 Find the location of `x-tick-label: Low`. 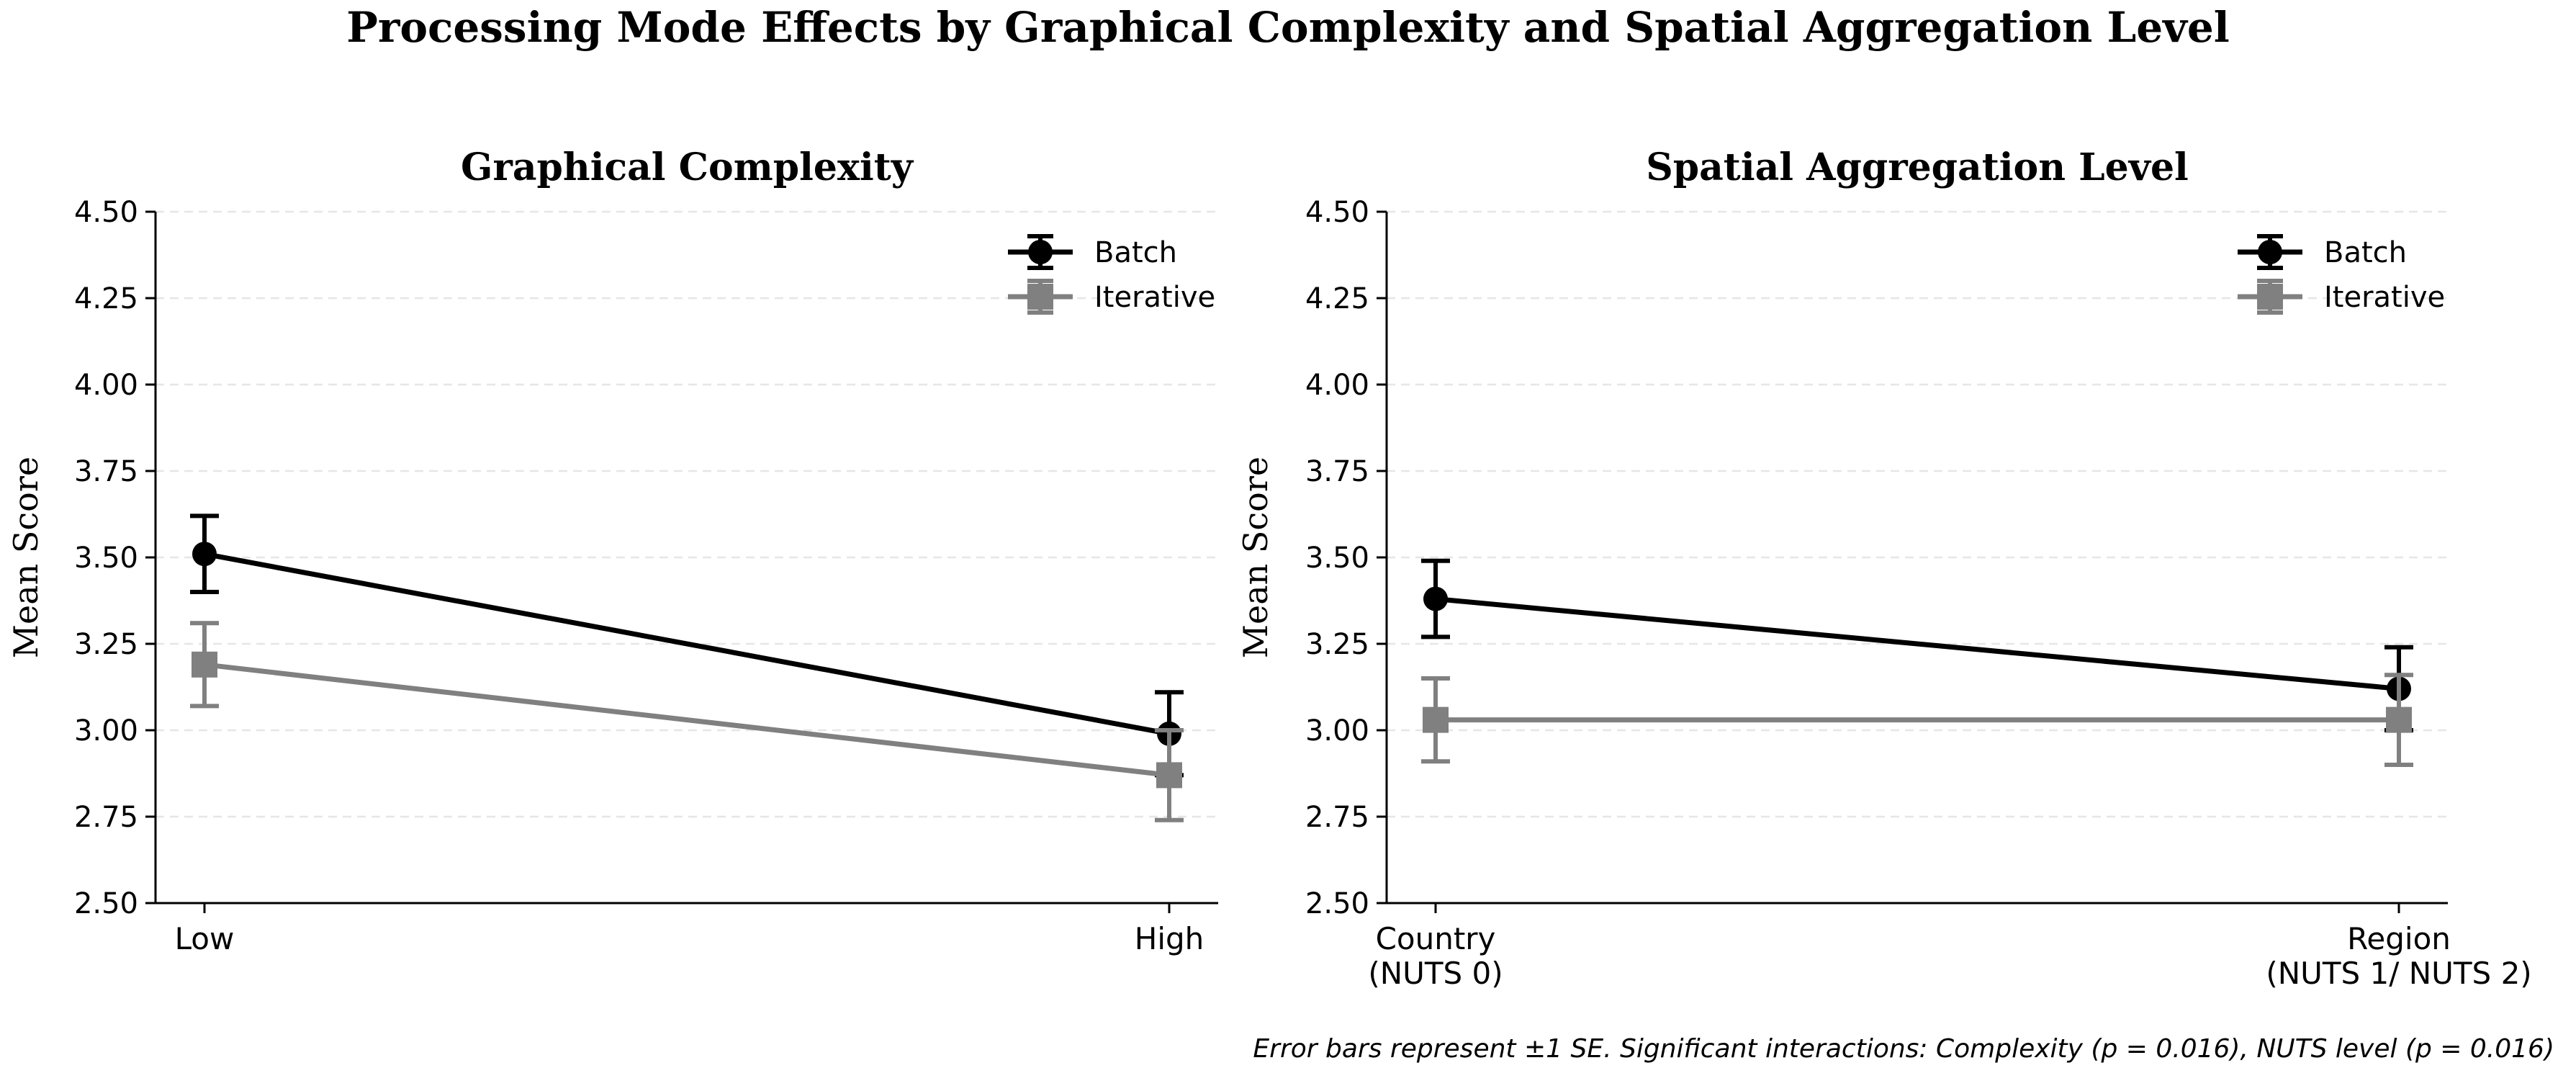

x-tick-label: Low is located at coordinates (205, 938).